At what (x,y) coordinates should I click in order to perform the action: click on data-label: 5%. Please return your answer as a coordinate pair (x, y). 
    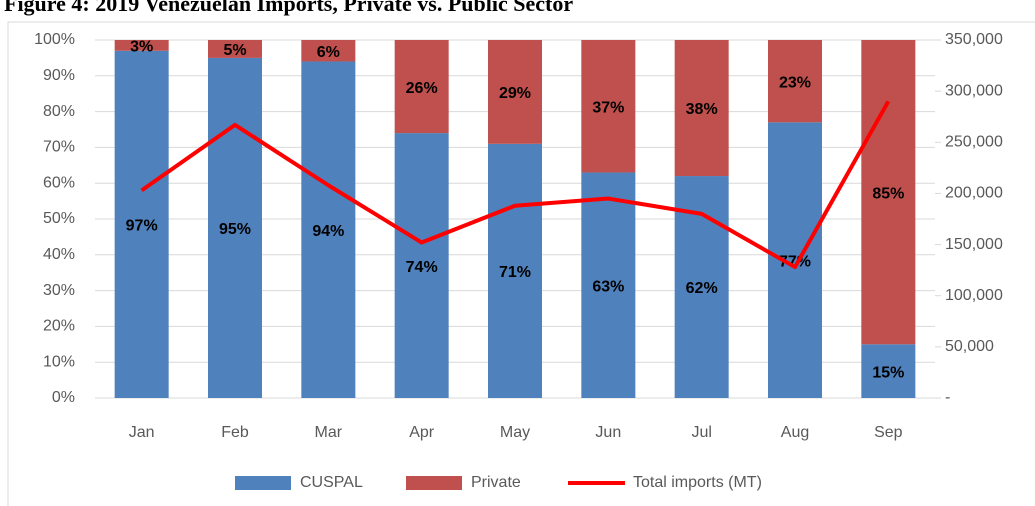
    Looking at the image, I should click on (234, 50).